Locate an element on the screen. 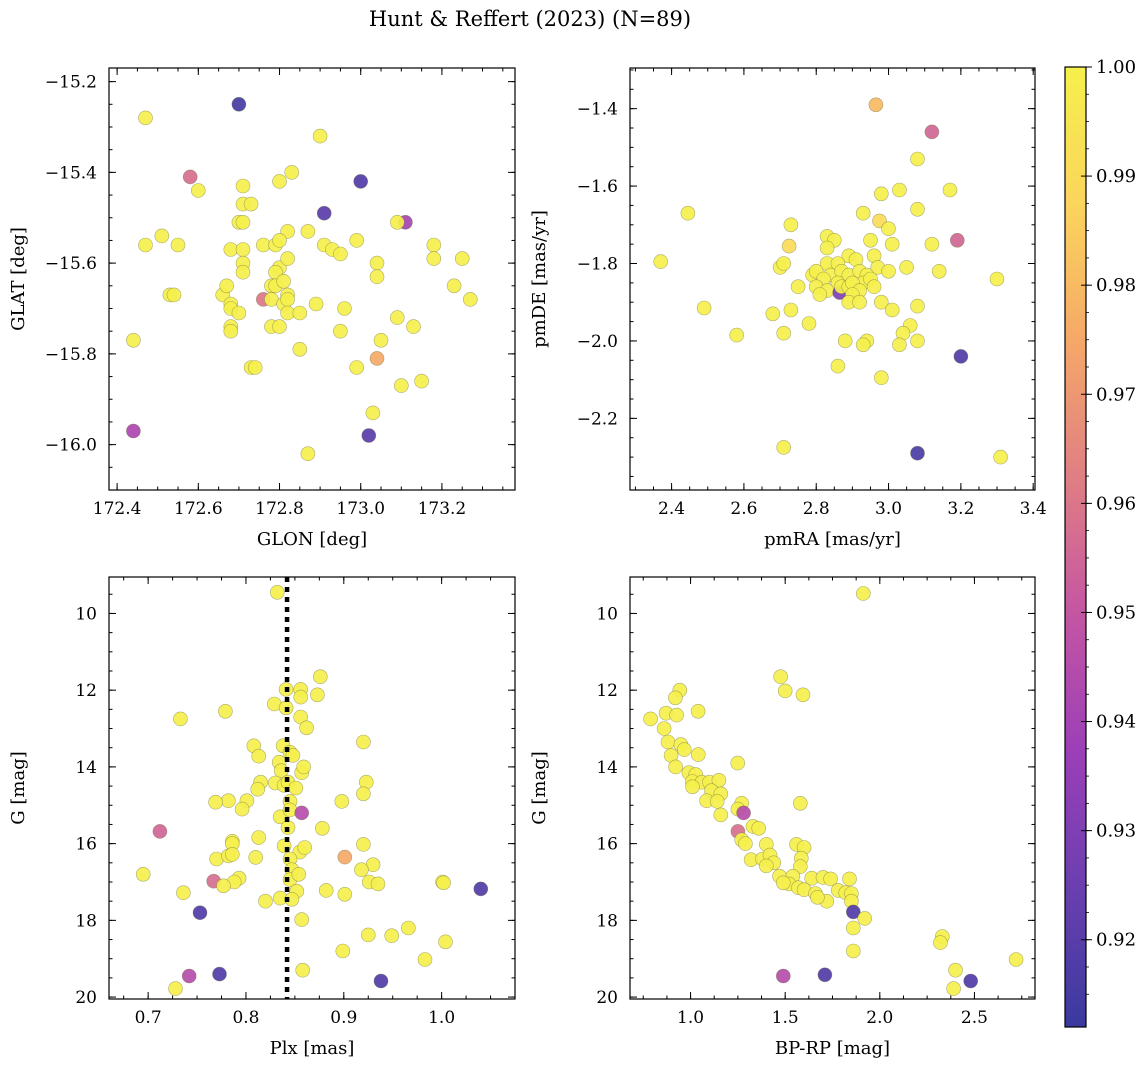 This screenshot has height=1067, width=1148. y-tick-label: −1.8 is located at coordinates (597, 265).